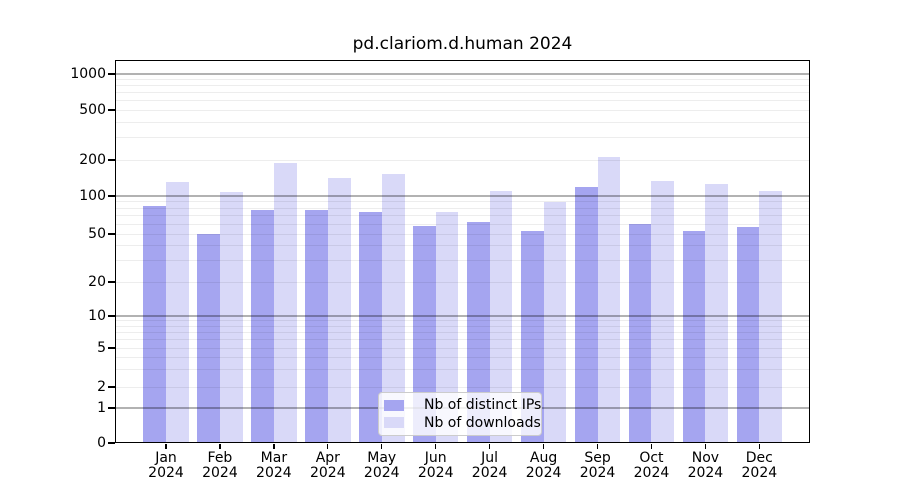 This screenshot has width=900, height=500. What do you see at coordinates (447, 327) in the screenshot?
I see `bar-downloads-jun` at bounding box center [447, 327].